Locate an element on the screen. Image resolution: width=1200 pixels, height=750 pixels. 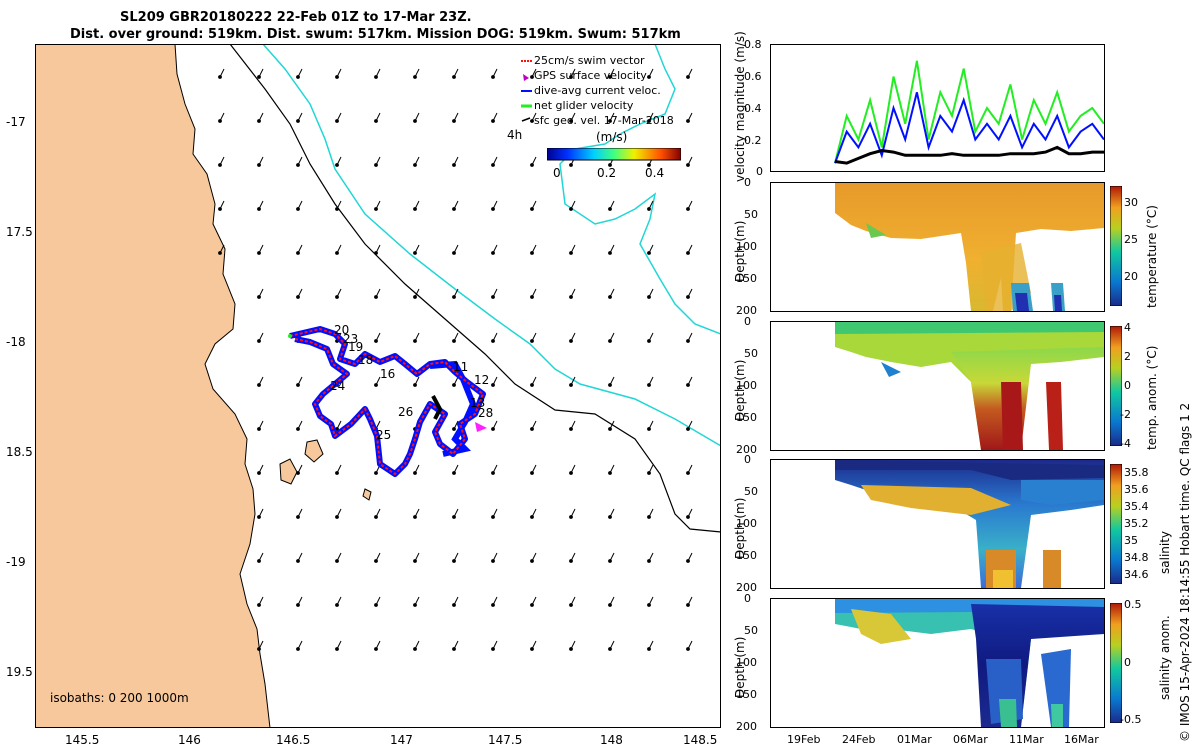
colorbar-tick: -0.5 is located at coordinates (1131, 719).